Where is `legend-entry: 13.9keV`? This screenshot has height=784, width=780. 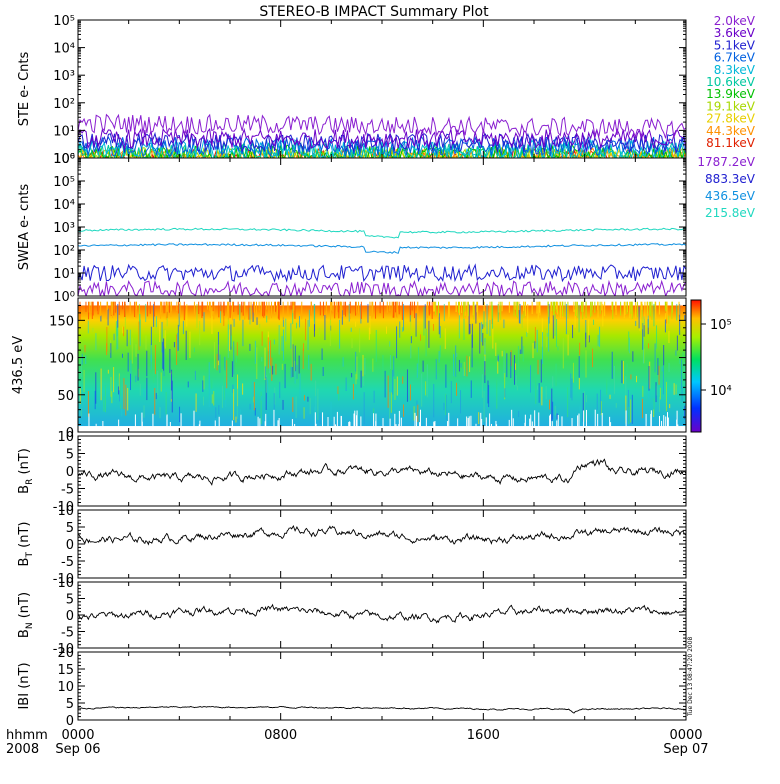 legend-entry: 13.9keV is located at coordinates (731, 94).